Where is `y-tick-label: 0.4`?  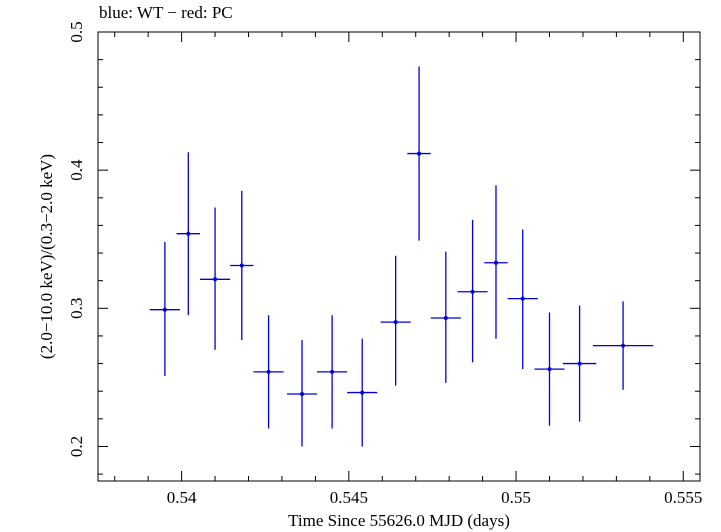 y-tick-label: 0.4 is located at coordinates (76, 170).